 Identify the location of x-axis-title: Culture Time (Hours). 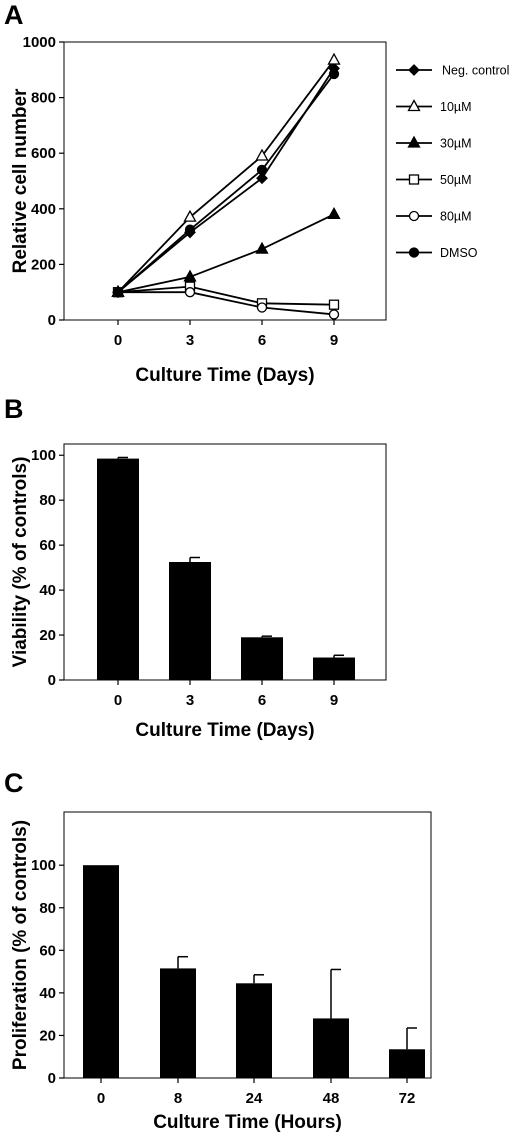
(247, 1122).